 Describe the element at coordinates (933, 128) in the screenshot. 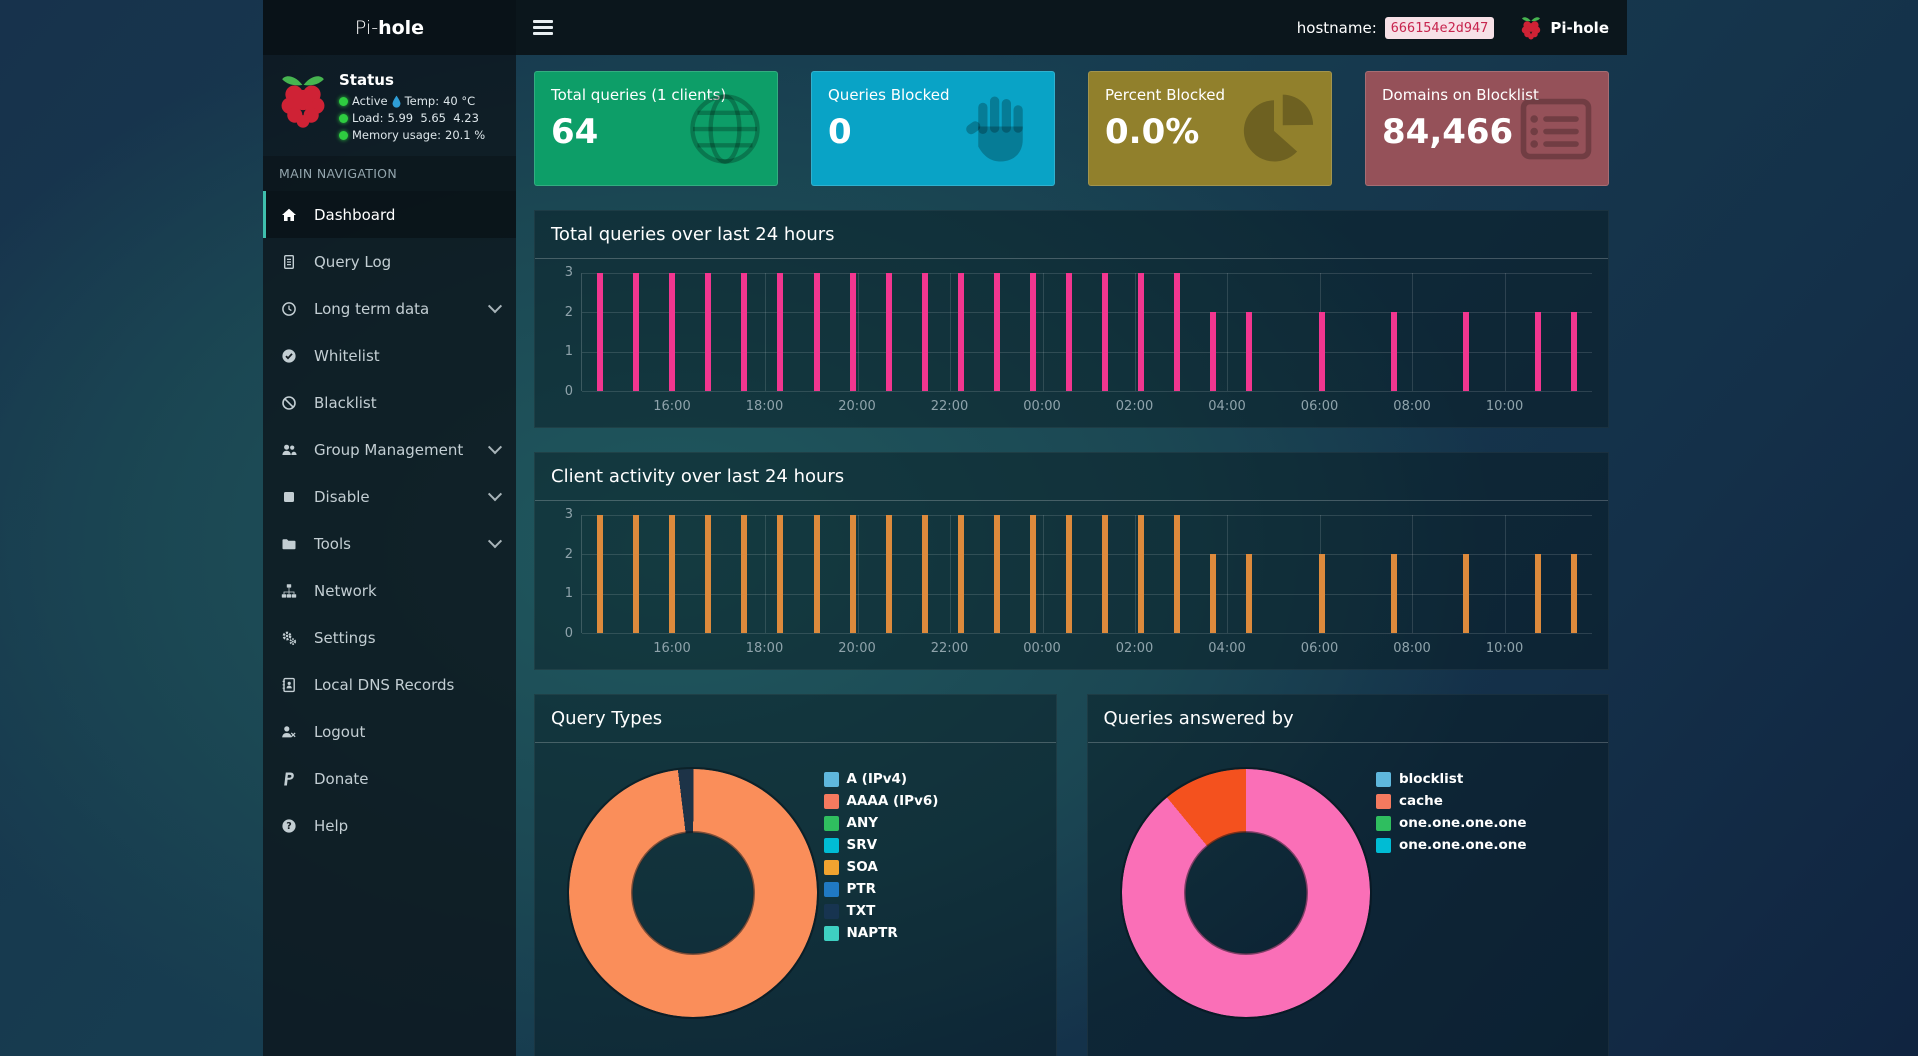

I see `stat-card-queries-blocked: Queries Blocked 0` at that location.